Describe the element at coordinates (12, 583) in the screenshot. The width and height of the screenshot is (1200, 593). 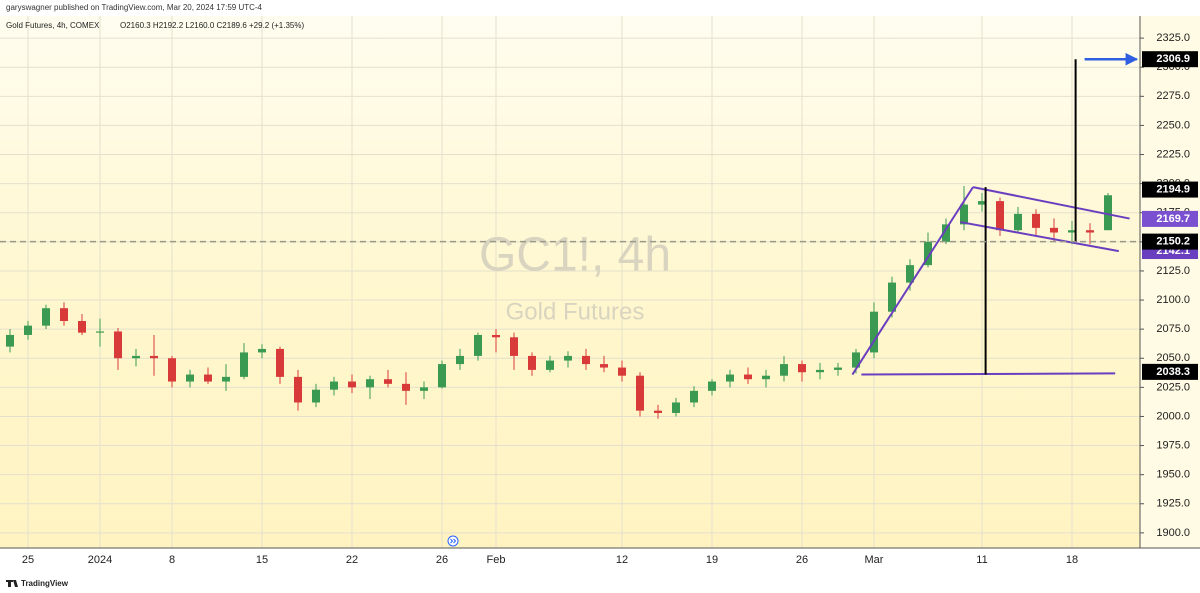
I see `brand-logo` at that location.